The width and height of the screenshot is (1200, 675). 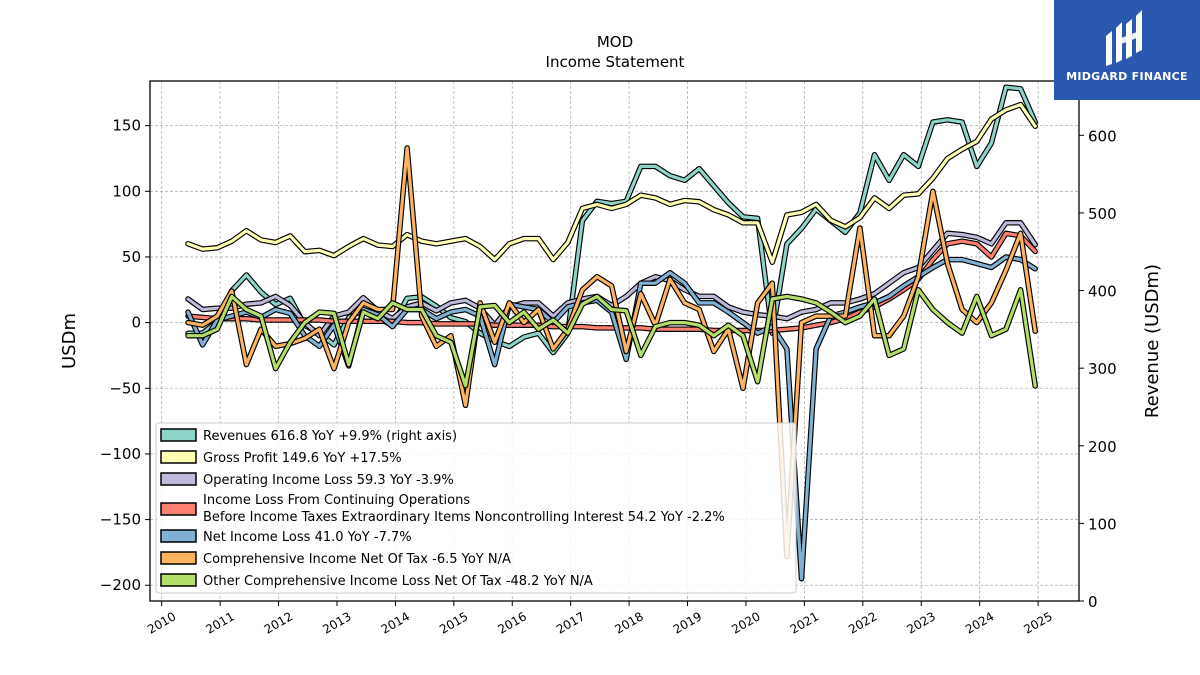 What do you see at coordinates (131, 257) in the screenshot?
I see `y-tick-label: 50` at bounding box center [131, 257].